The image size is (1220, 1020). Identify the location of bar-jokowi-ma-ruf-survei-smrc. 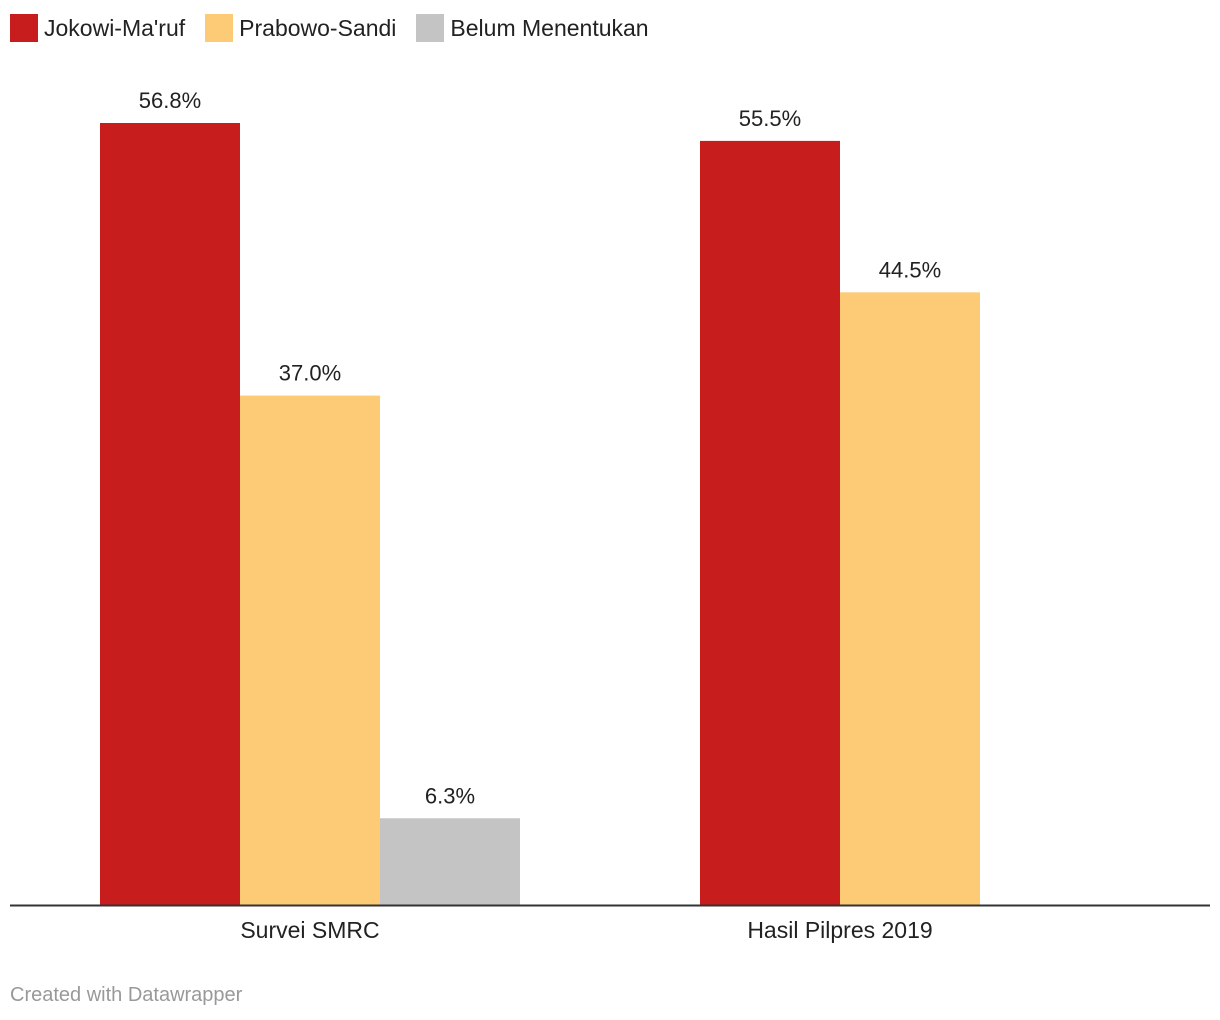
(170, 514).